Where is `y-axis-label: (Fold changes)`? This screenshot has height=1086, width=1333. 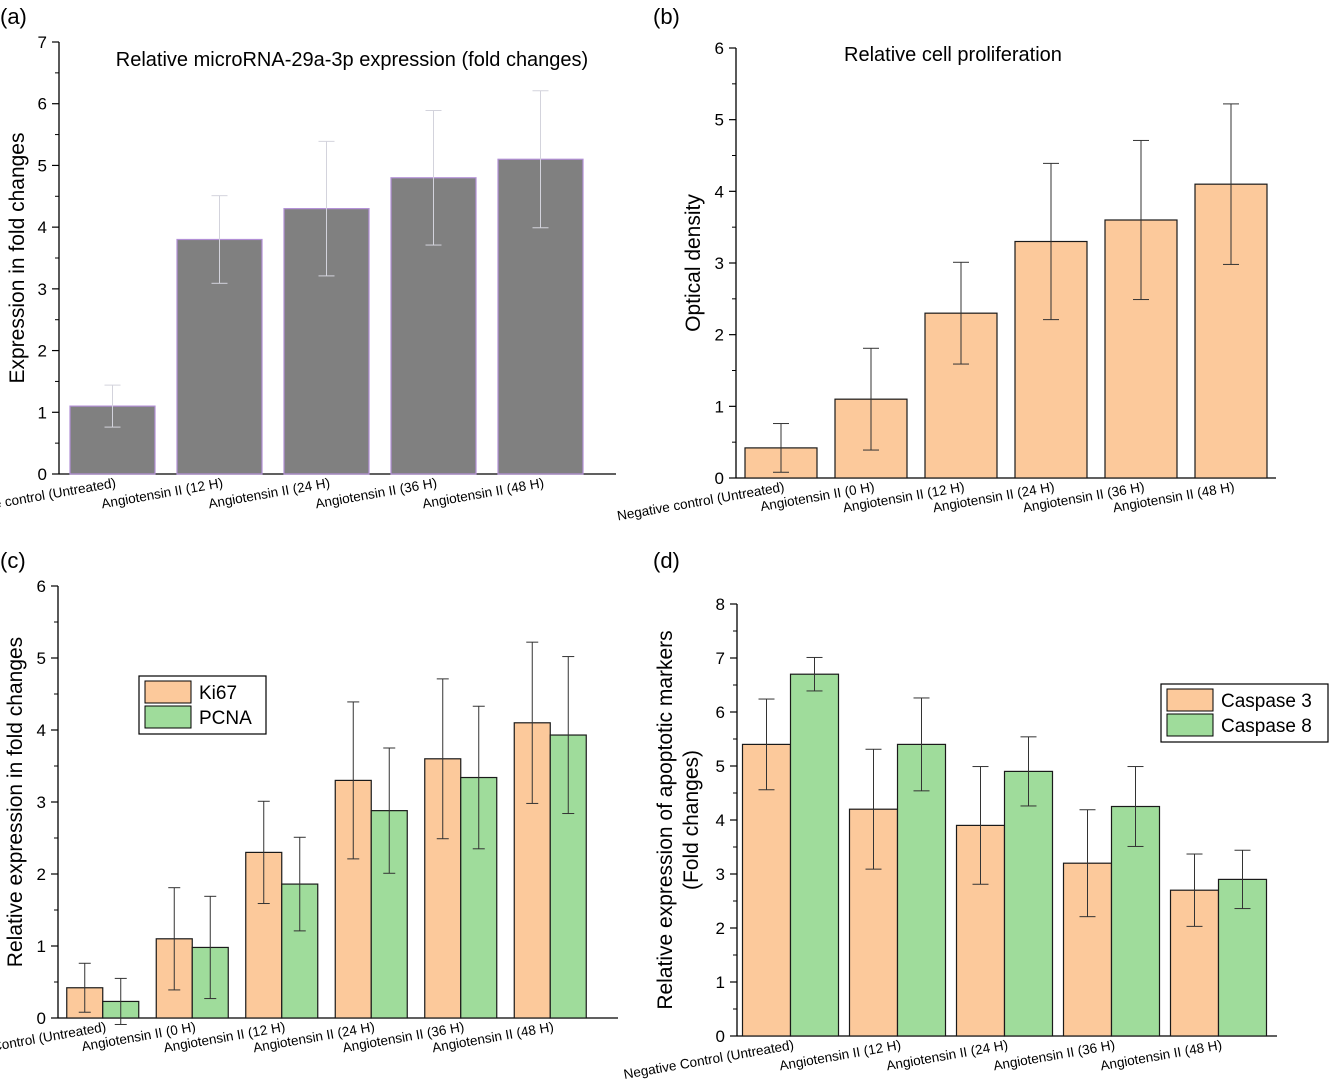 y-axis-label: (Fold changes) is located at coordinates (691, 820).